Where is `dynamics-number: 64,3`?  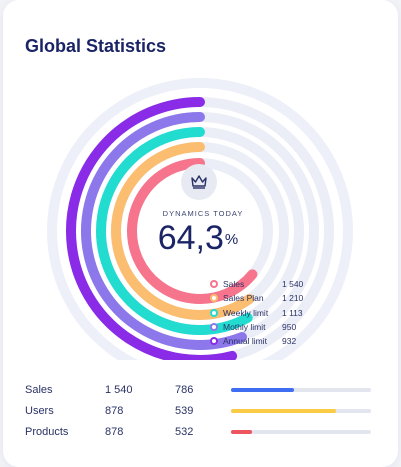
dynamics-number: 64,3 is located at coordinates (190, 238).